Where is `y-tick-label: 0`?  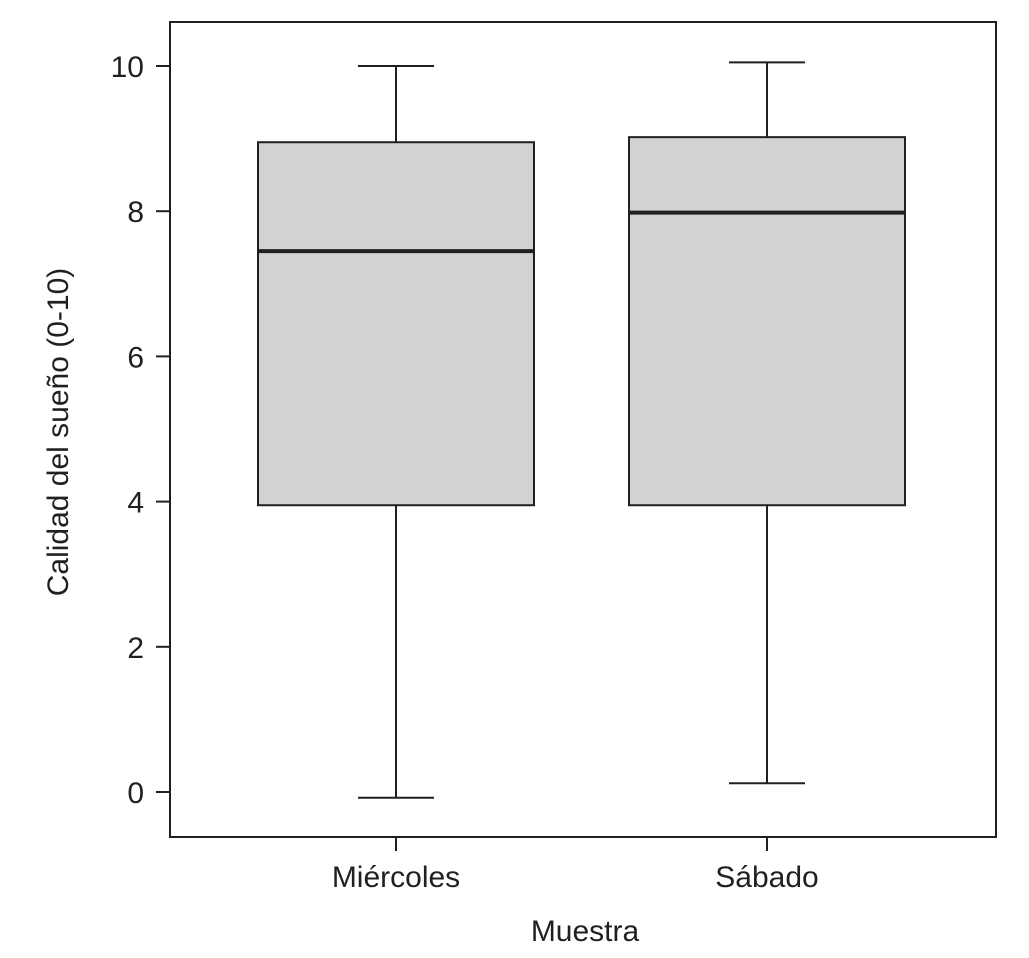
y-tick-label: 0 is located at coordinates (135, 793).